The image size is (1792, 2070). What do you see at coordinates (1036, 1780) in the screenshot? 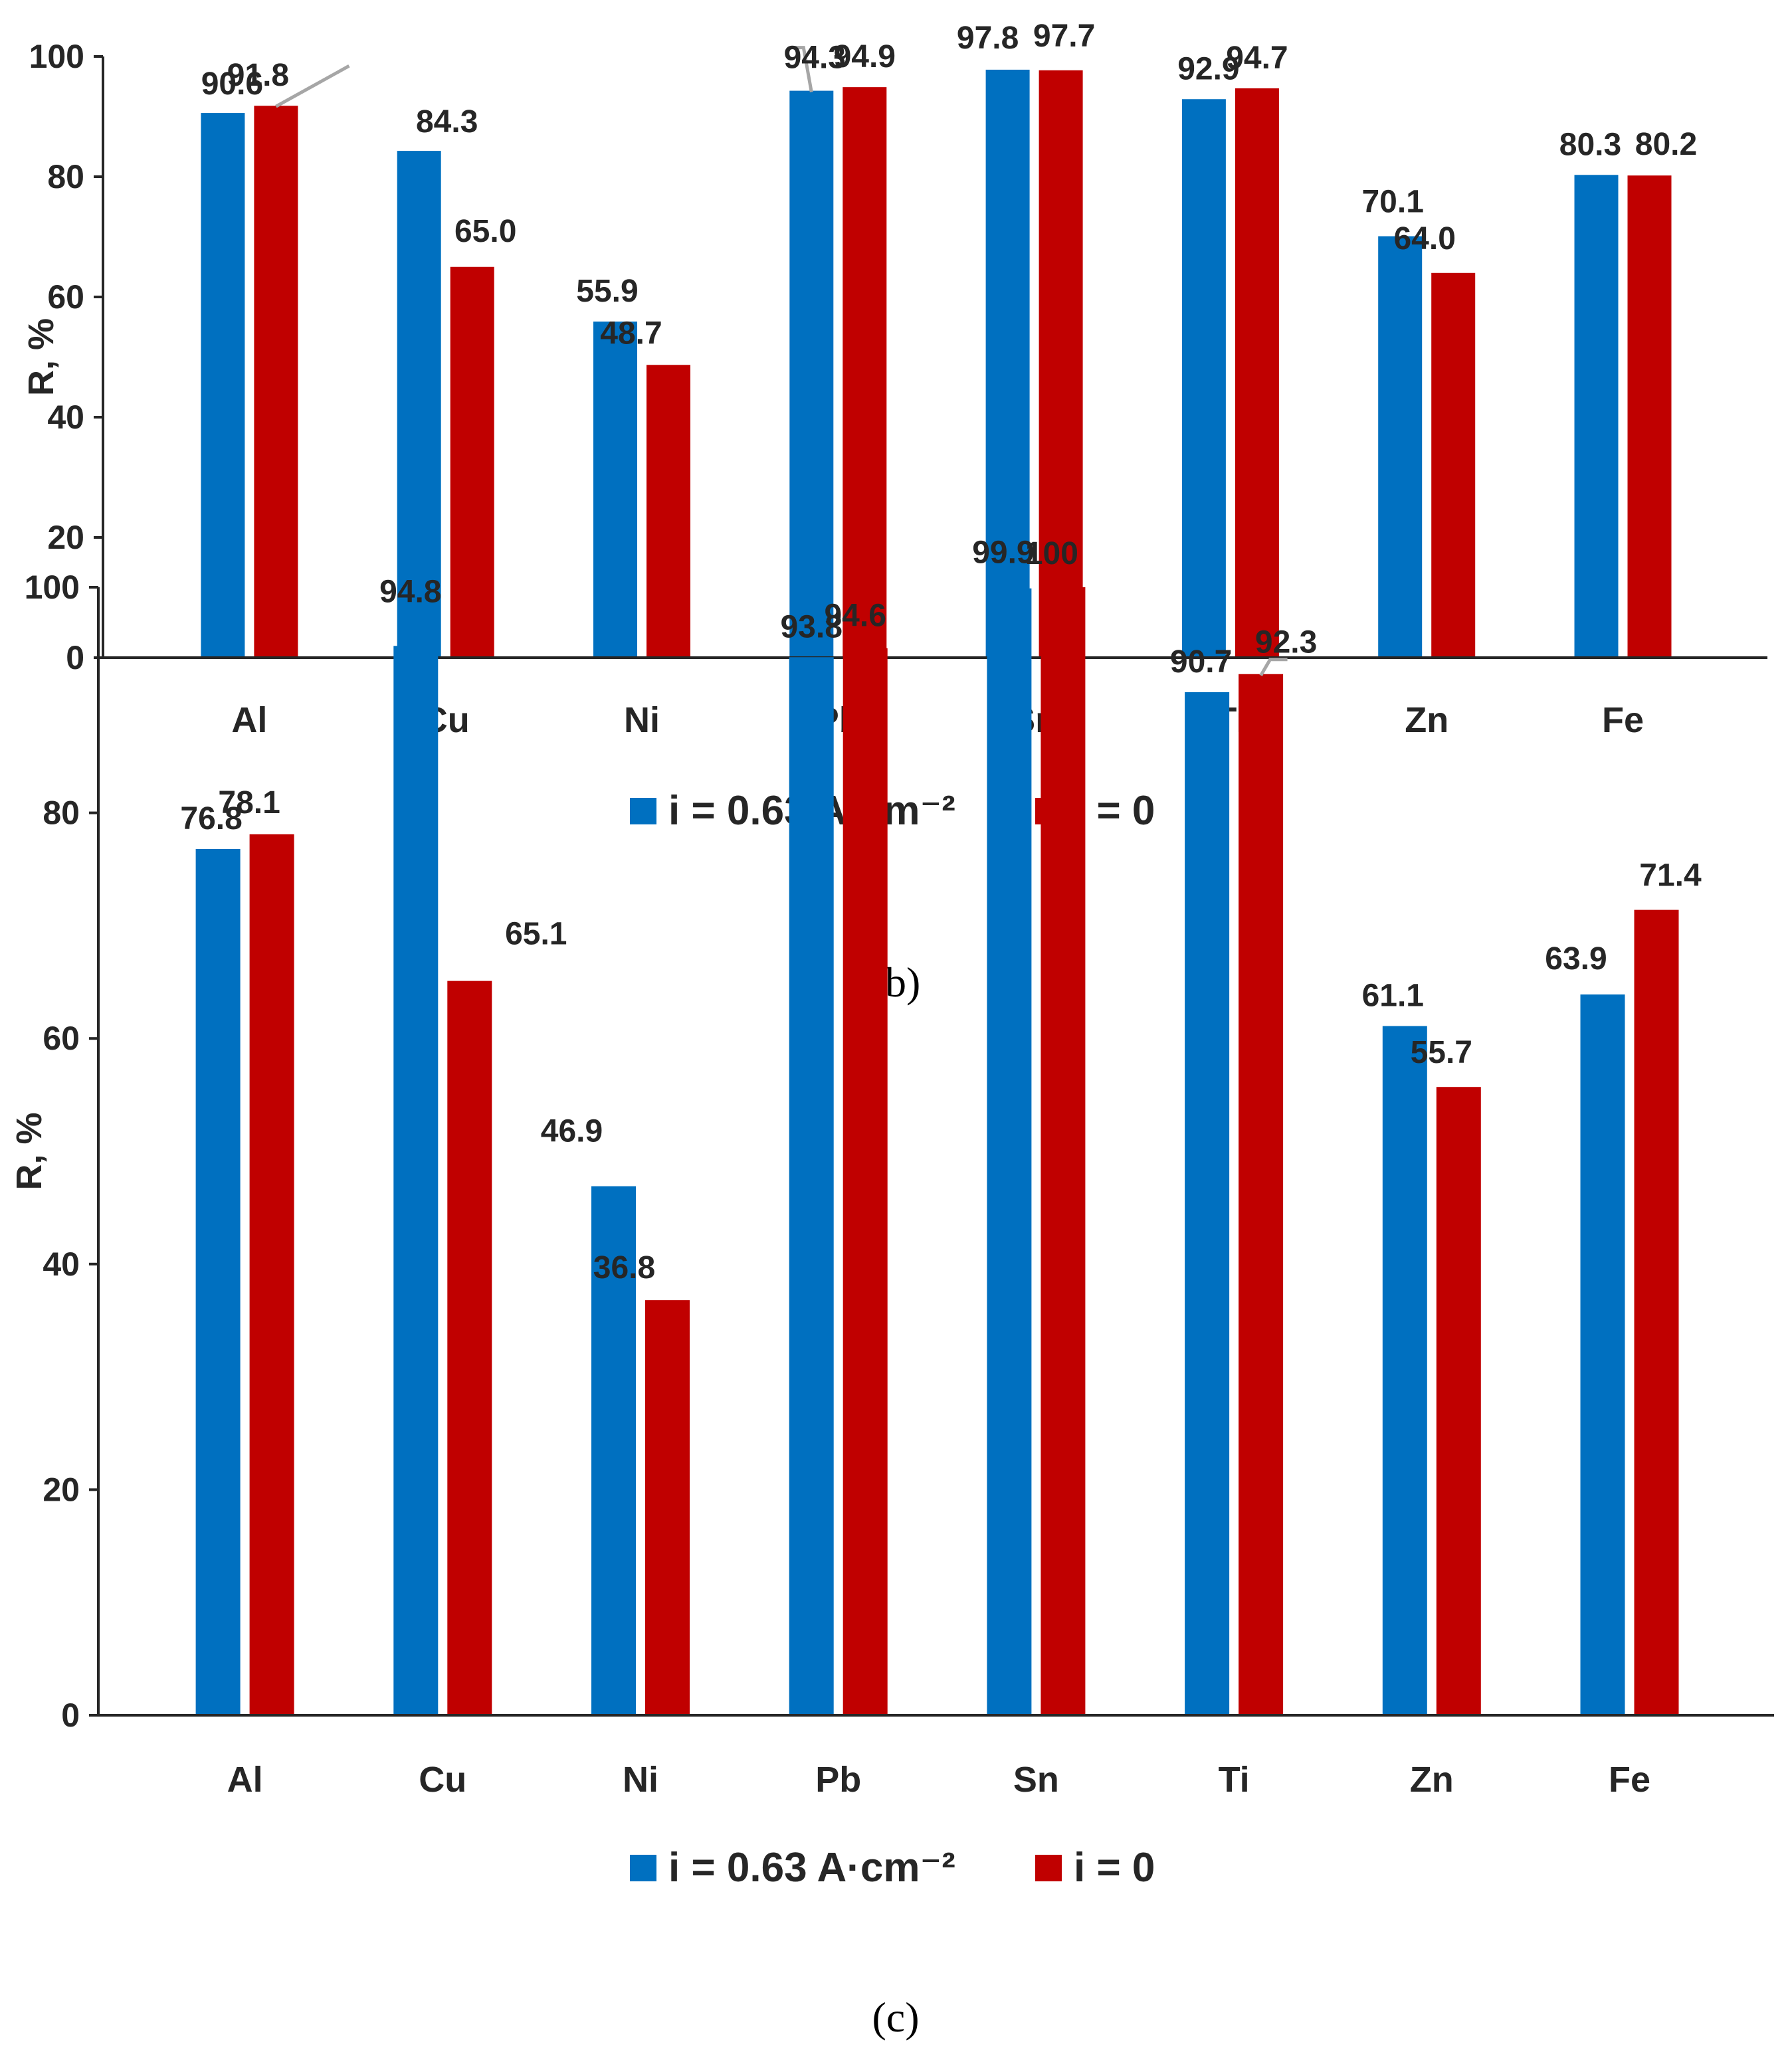
I see `x-category-label: Sn` at bounding box center [1036, 1780].